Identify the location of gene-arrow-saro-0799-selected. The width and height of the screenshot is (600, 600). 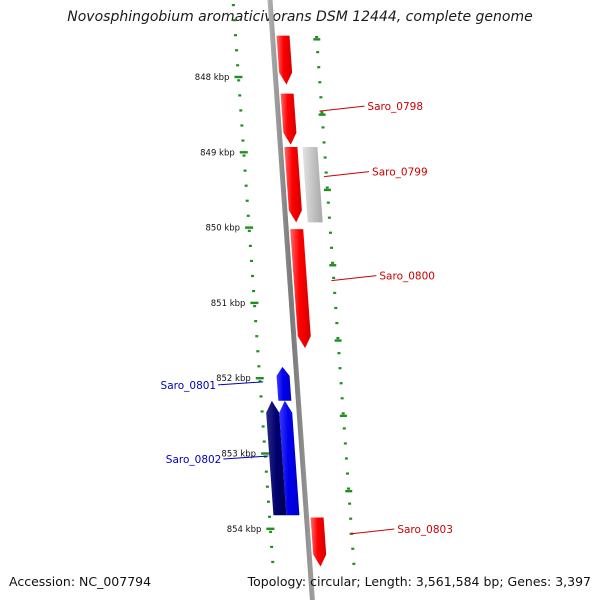
(312, 185).